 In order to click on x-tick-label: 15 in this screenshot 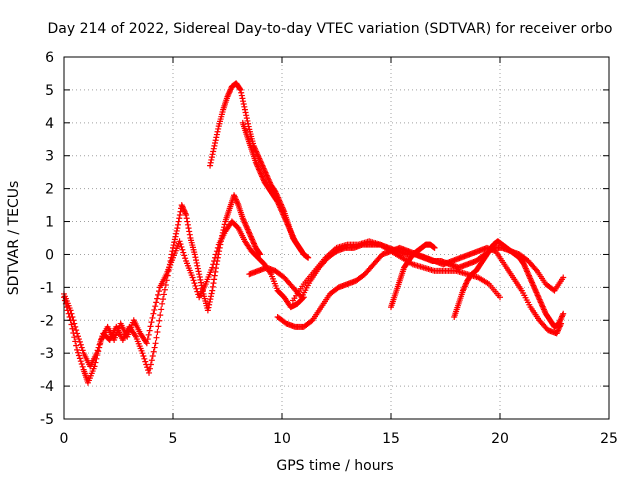, I will do `click(391, 439)`.